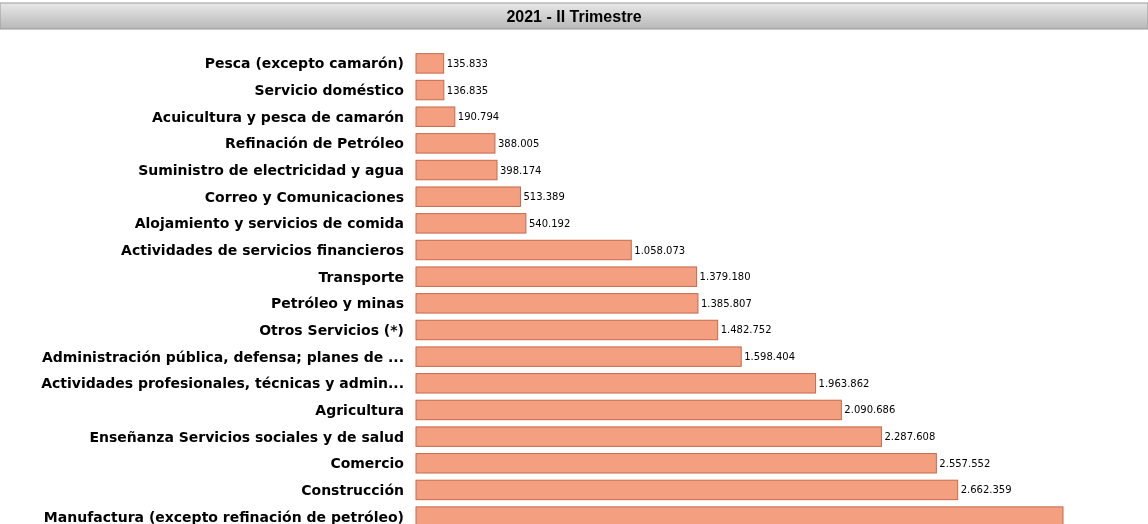 The height and width of the screenshot is (524, 1148). Describe the element at coordinates (986, 490) in the screenshot. I see `data-label: 2.662.359` at that location.